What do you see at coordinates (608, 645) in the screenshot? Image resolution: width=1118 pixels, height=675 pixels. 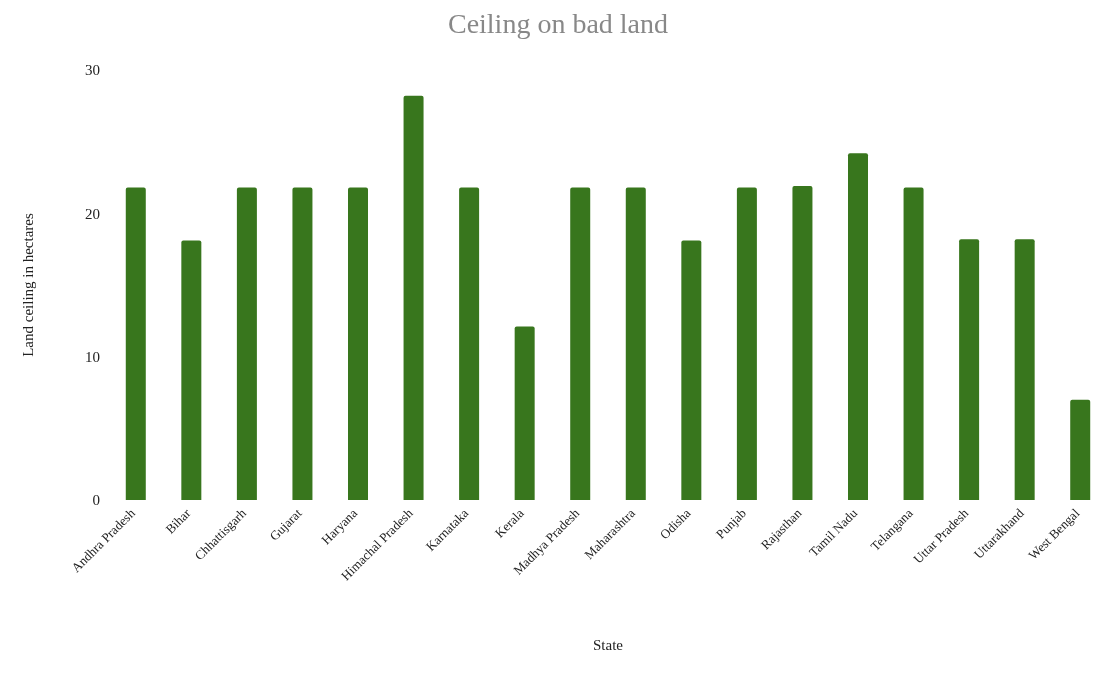 I see `x-axis-title: State` at bounding box center [608, 645].